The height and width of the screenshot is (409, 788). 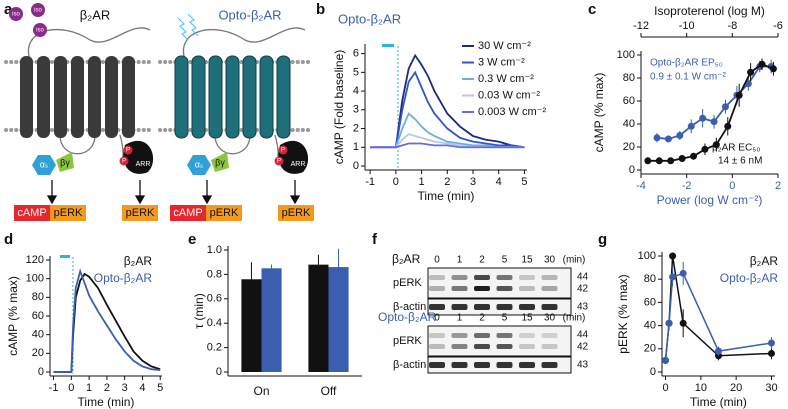 What do you see at coordinates (339, 107) in the screenshot?
I see `y-axis-title: cAMP (Fold baseline)` at bounding box center [339, 107].